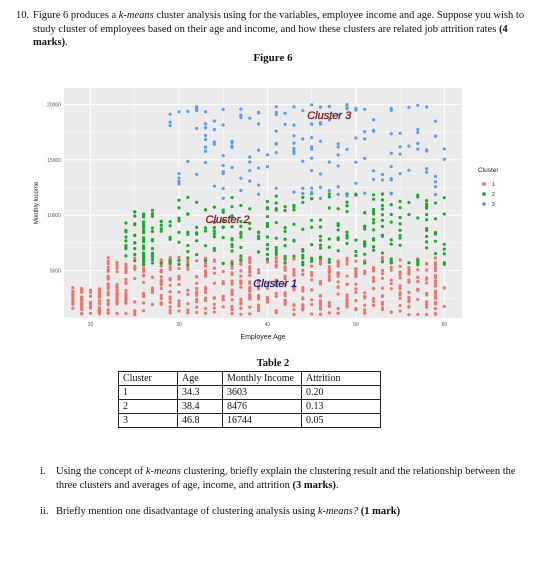 This screenshot has width=546, height=564. What do you see at coordinates (91, 325) in the screenshot?
I see `x-tick-label: 20` at bounding box center [91, 325].